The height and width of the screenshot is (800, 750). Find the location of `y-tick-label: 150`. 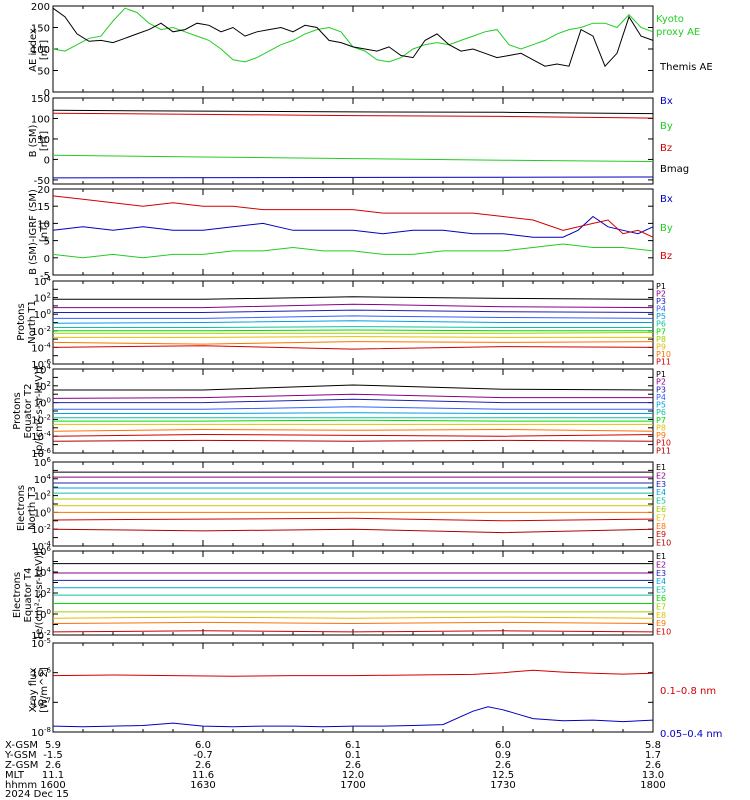

y-tick-label: 150 is located at coordinates (40, 29).